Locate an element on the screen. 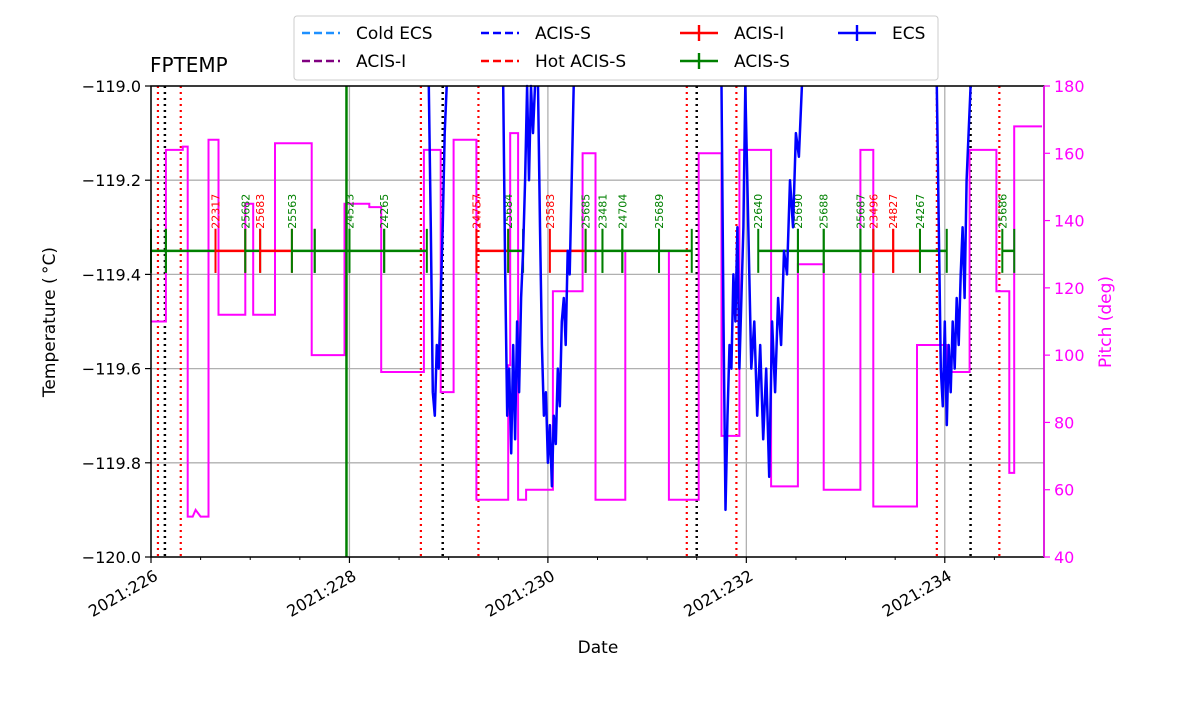 The height and width of the screenshot is (718, 1200). y2-tick-label: 100 is located at coordinates (1069, 355).